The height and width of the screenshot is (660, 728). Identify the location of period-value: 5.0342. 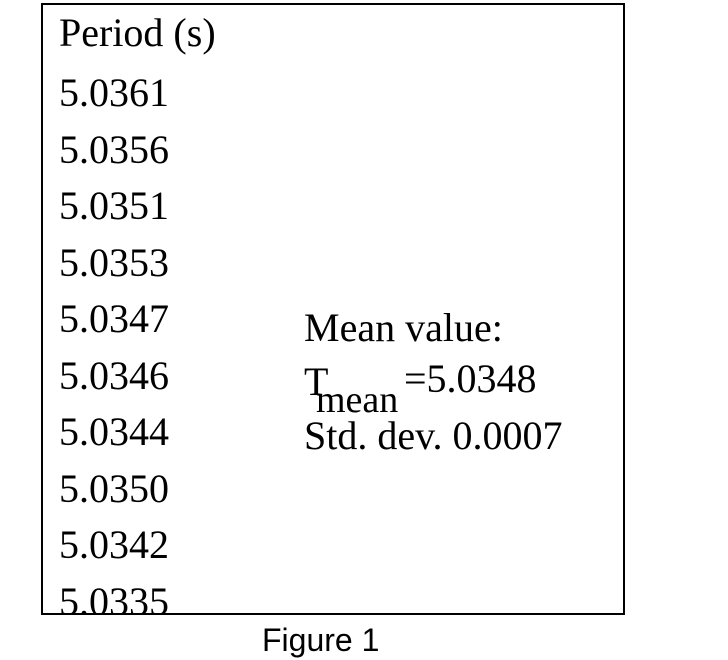
(114, 544).